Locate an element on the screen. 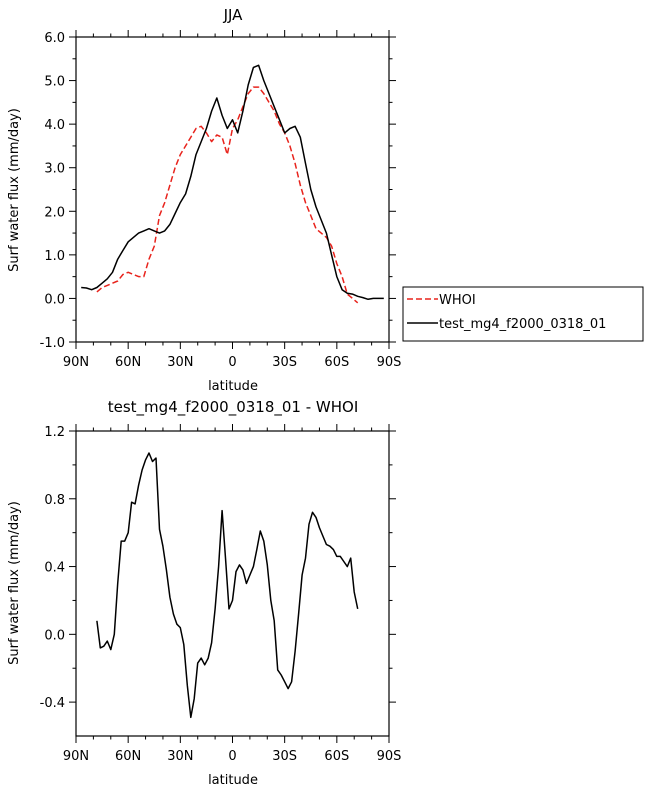  bottom-series-group is located at coordinates (227, 585).